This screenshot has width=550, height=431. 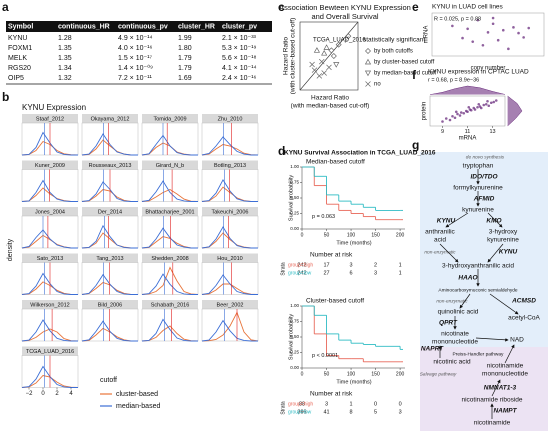 What do you see at coordinates (400, 404) in the screenshot?
I see `risk-count: 0` at bounding box center [400, 404].